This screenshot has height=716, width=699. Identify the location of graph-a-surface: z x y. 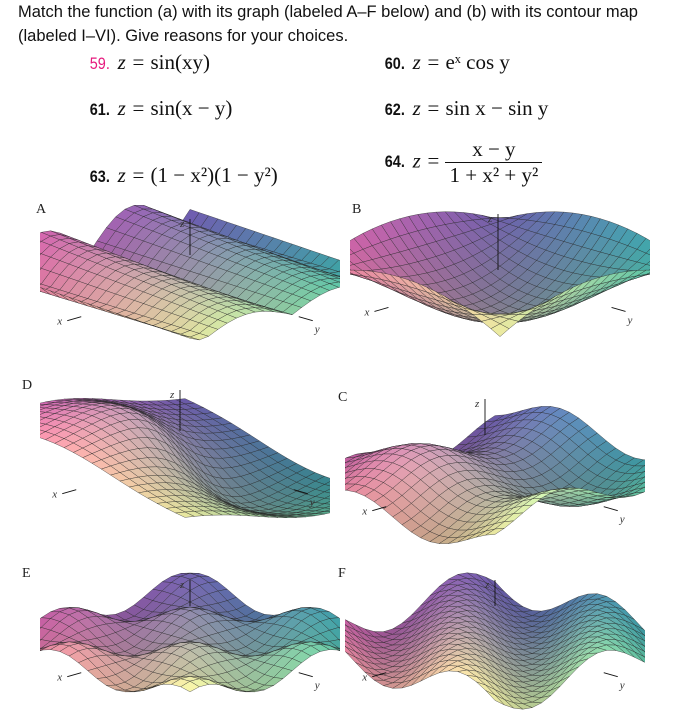
(190, 290).